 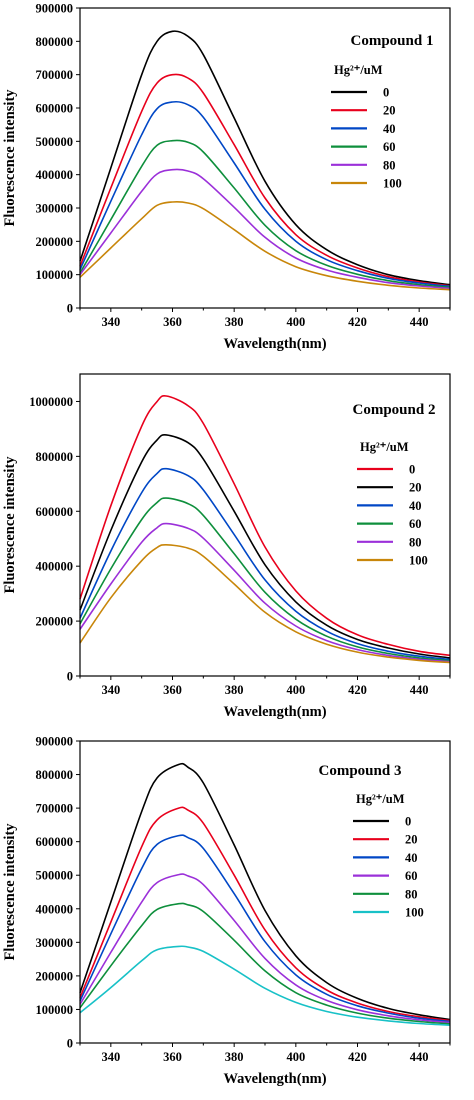 I want to click on y-tick-label: 1000000, so click(x=51, y=402).